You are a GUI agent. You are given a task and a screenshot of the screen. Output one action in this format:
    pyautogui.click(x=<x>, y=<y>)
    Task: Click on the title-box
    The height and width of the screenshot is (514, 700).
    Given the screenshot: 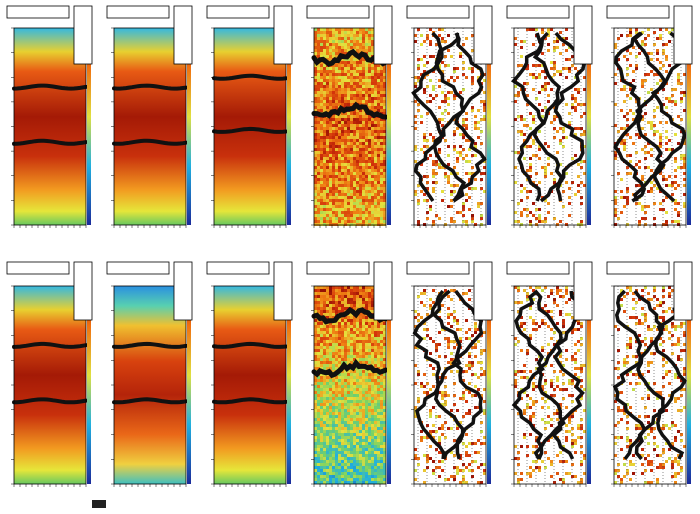 What is the action you would take?
    pyautogui.click(x=138, y=12)
    